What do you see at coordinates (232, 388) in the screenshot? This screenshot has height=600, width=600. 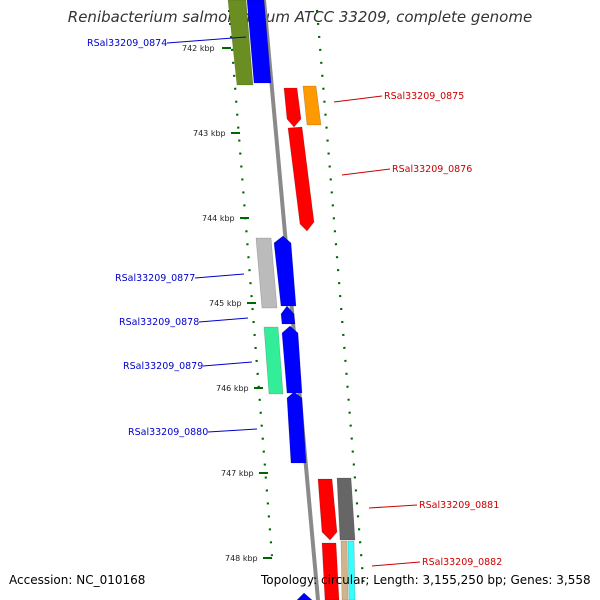 I see `tick-label: 746 kbp` at bounding box center [232, 388].